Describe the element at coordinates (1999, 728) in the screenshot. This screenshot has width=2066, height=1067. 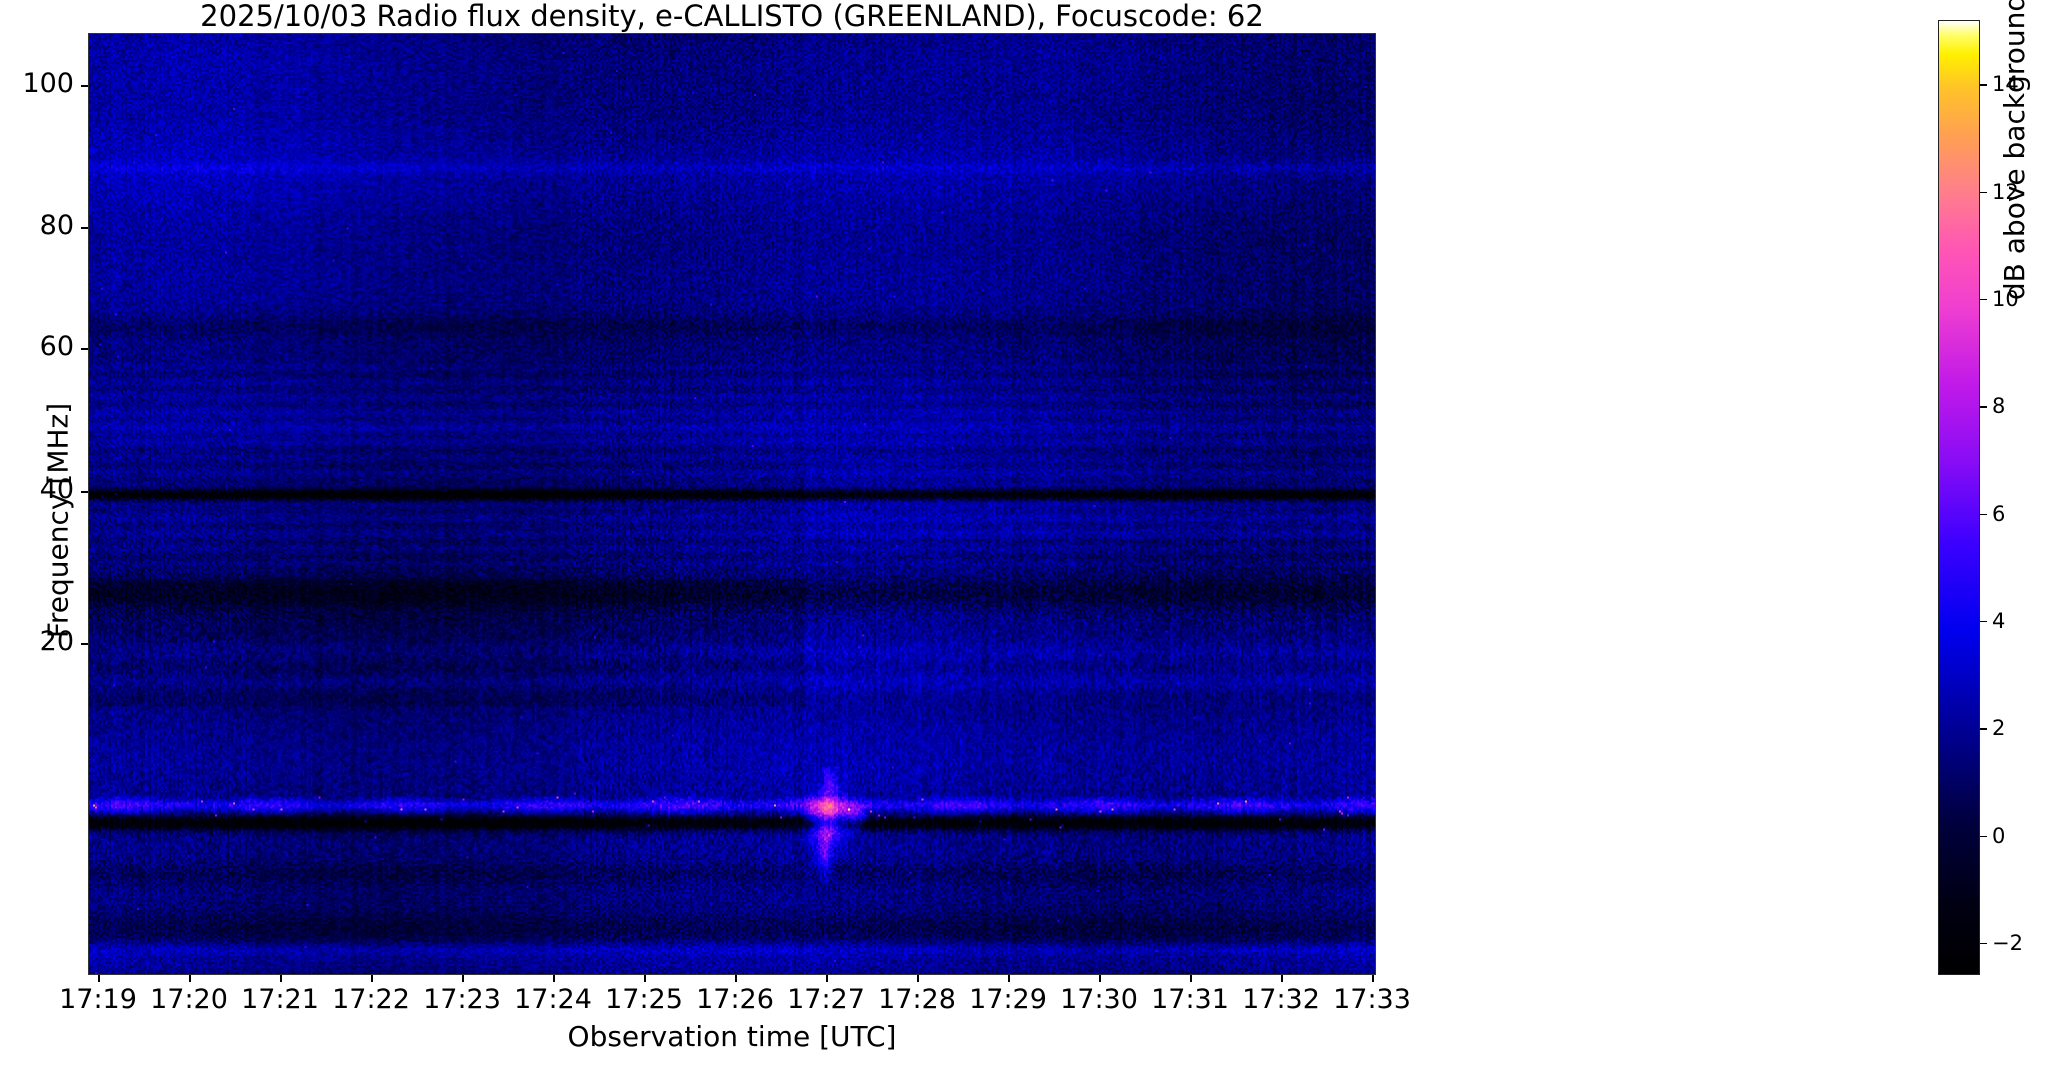
I see `colorbar-tick-label: 2` at that location.